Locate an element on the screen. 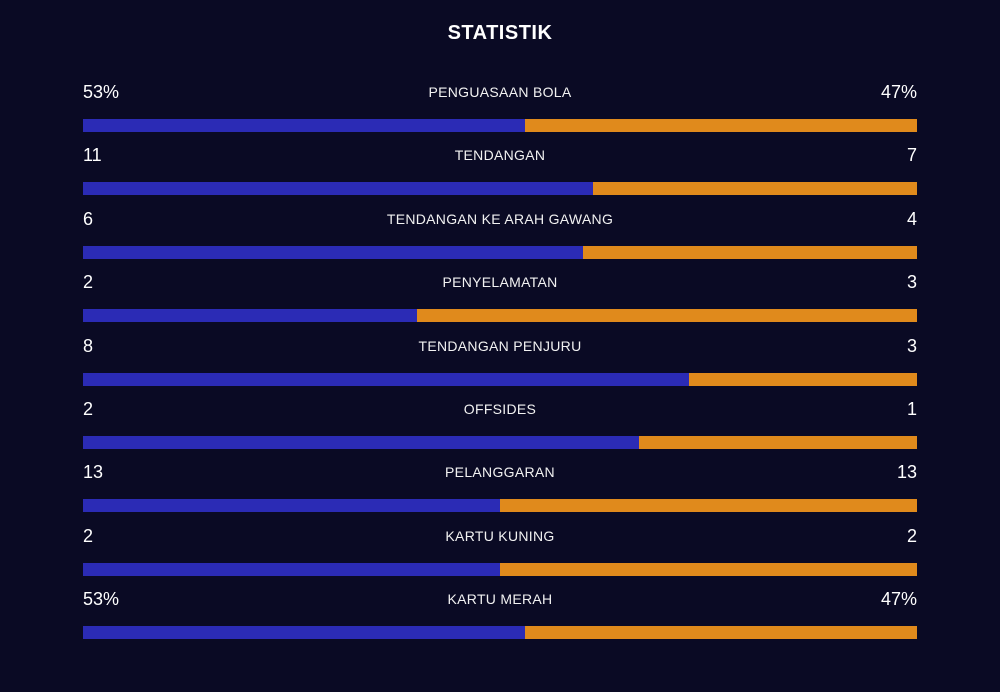 Image resolution: width=1000 pixels, height=692 pixels. home-value: 6 is located at coordinates (88, 218).